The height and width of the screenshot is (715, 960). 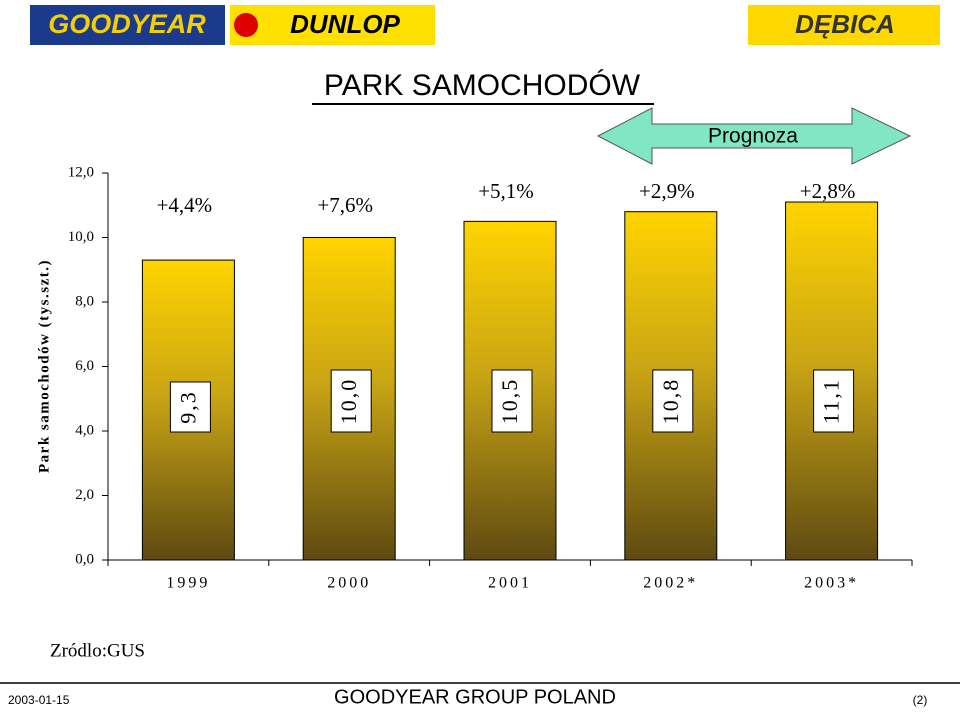 What do you see at coordinates (81, 237) in the screenshot?
I see `y-tick-label: 10,0` at bounding box center [81, 237].